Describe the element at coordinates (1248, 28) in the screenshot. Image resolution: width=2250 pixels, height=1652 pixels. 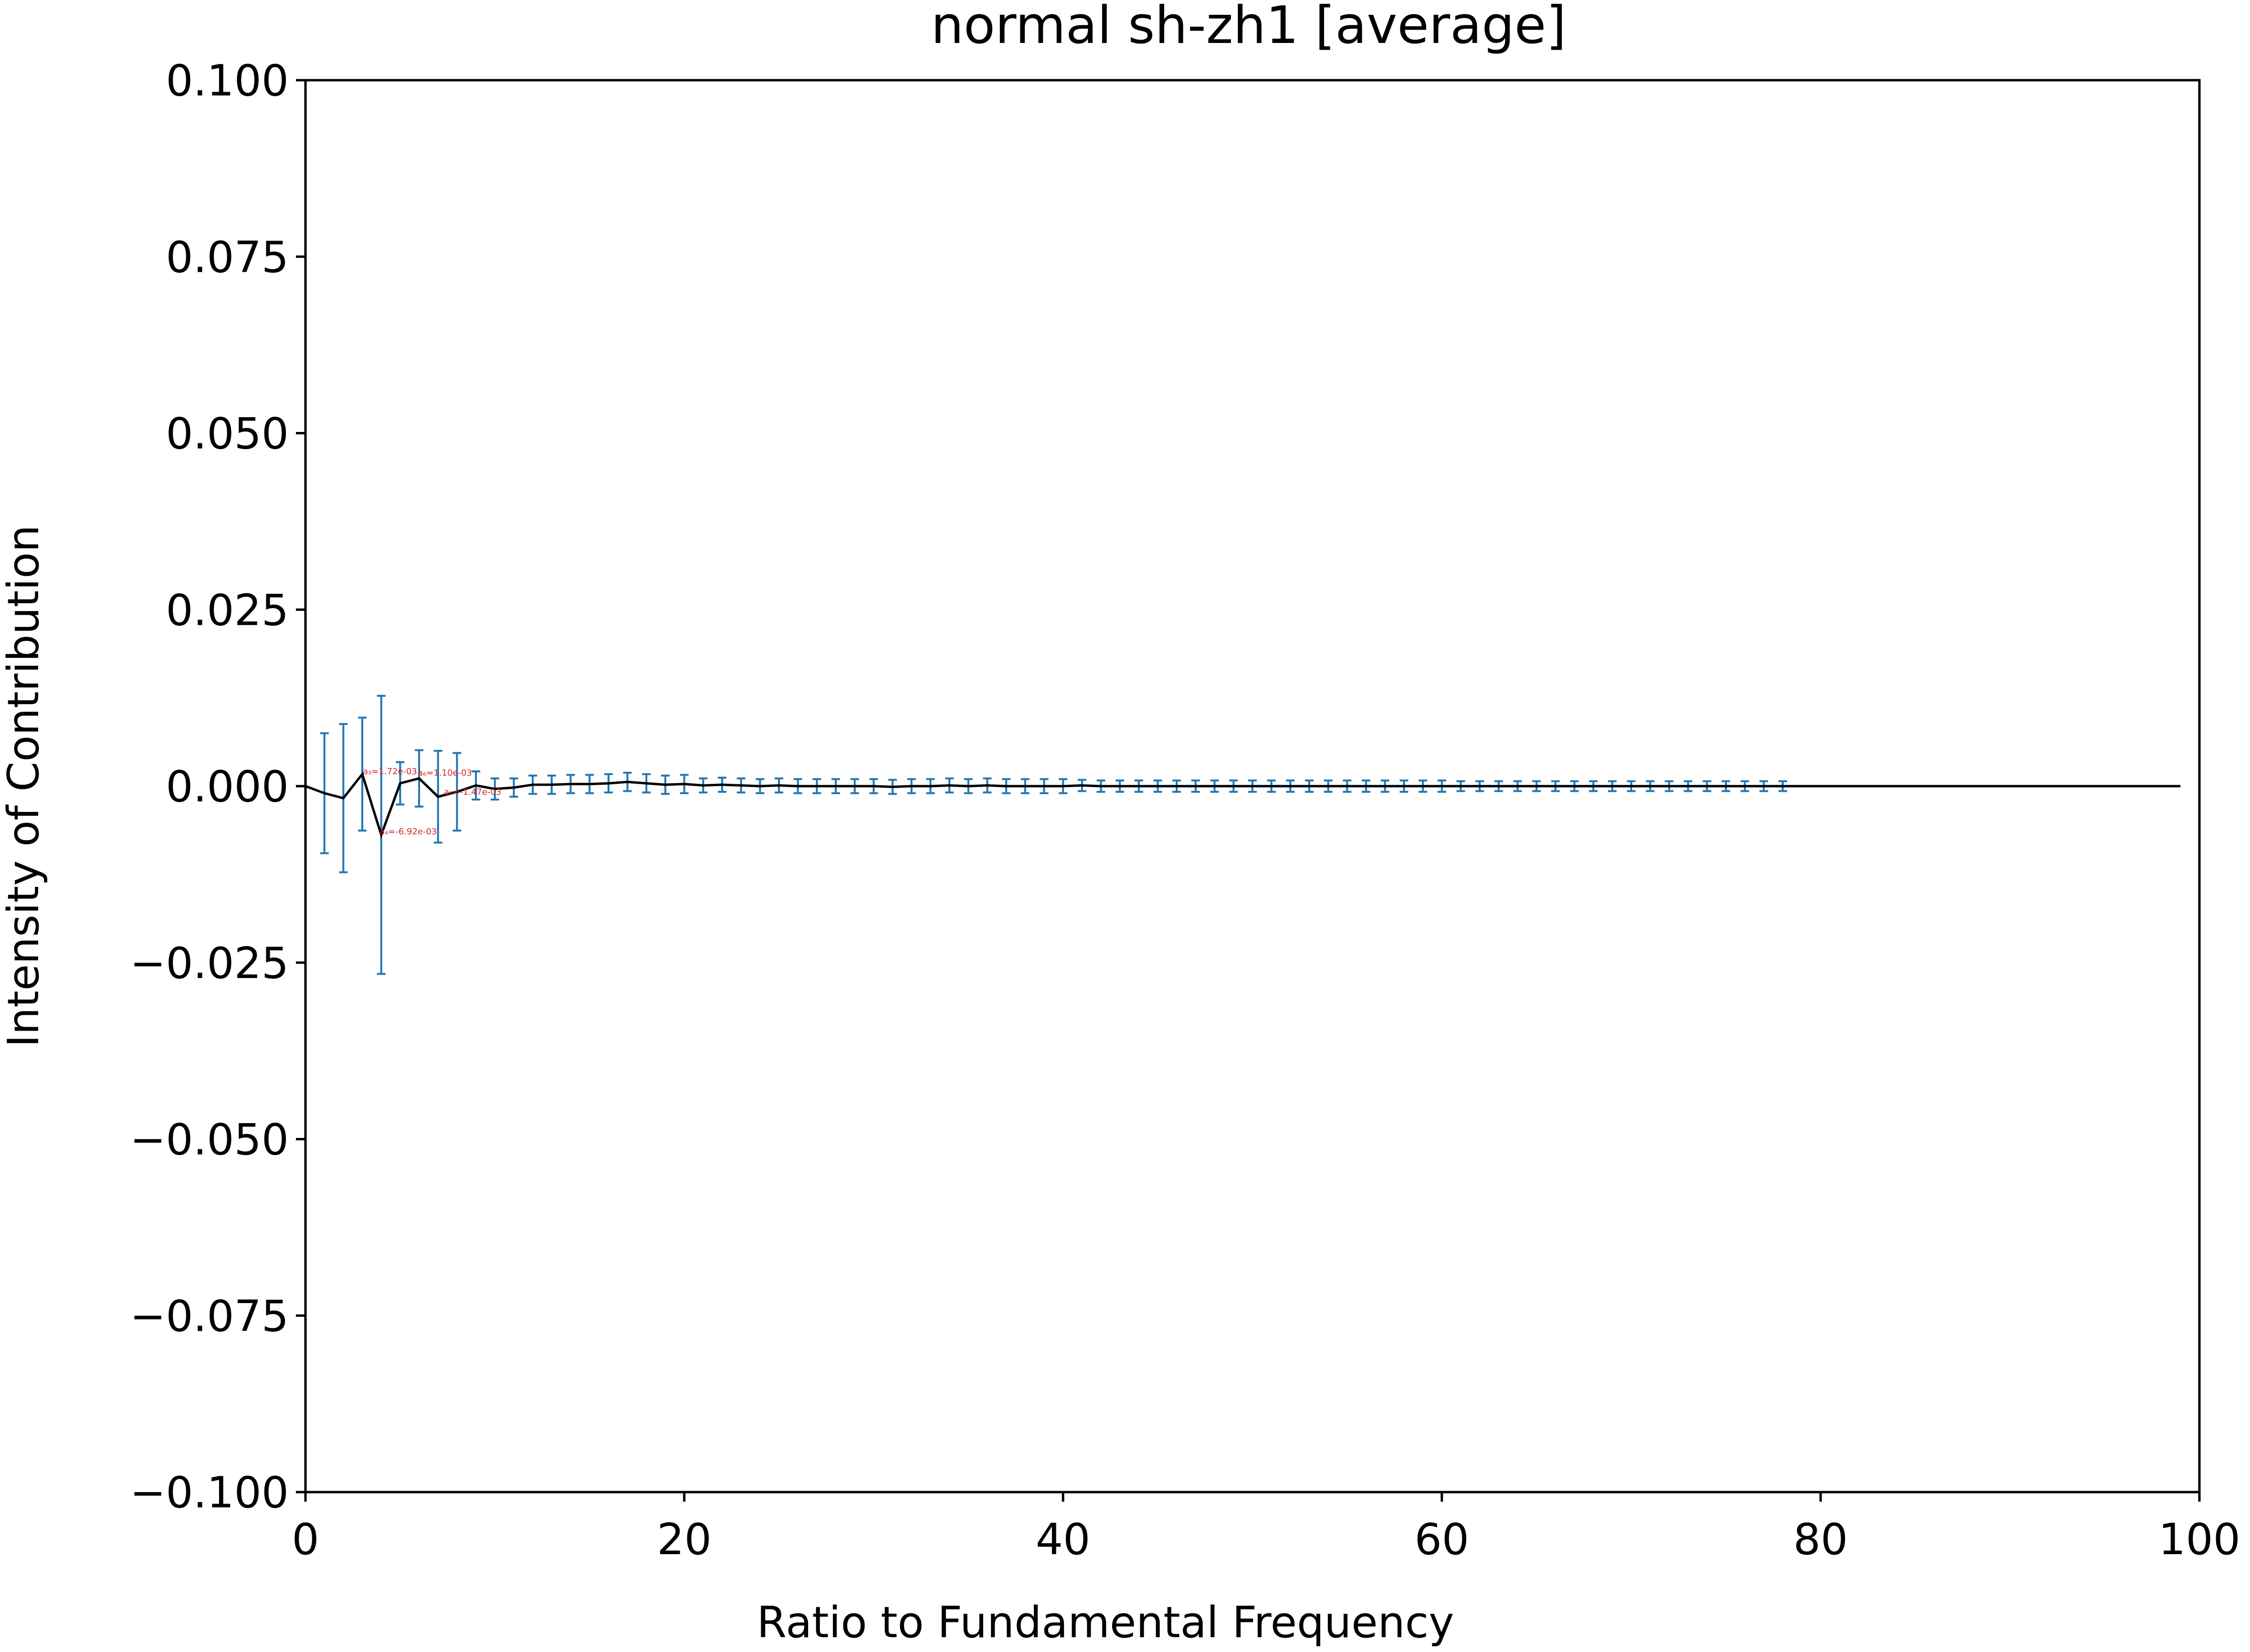
I see `chart-title: normal sh-zh1 [average]` at that location.